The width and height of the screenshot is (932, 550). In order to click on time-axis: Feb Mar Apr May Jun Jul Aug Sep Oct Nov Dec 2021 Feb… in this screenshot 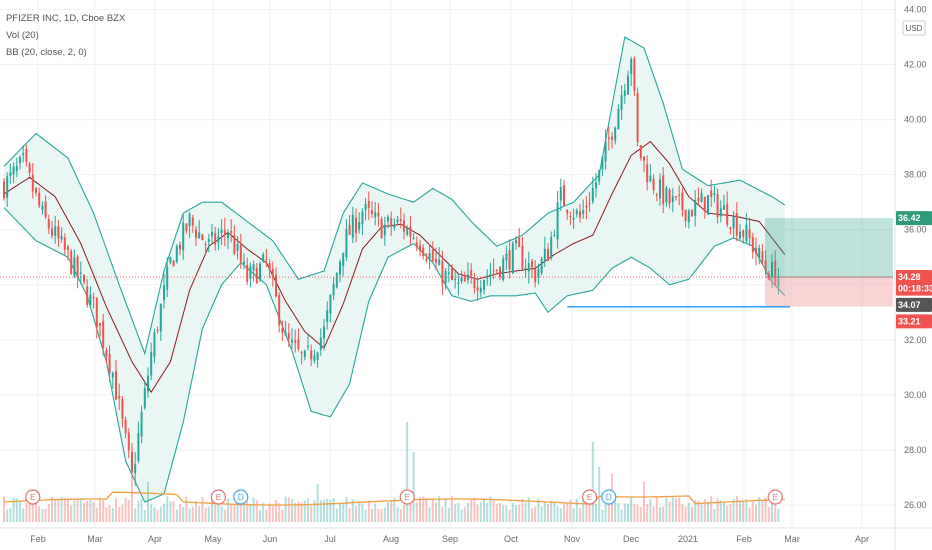, I will do `click(449, 539)`.